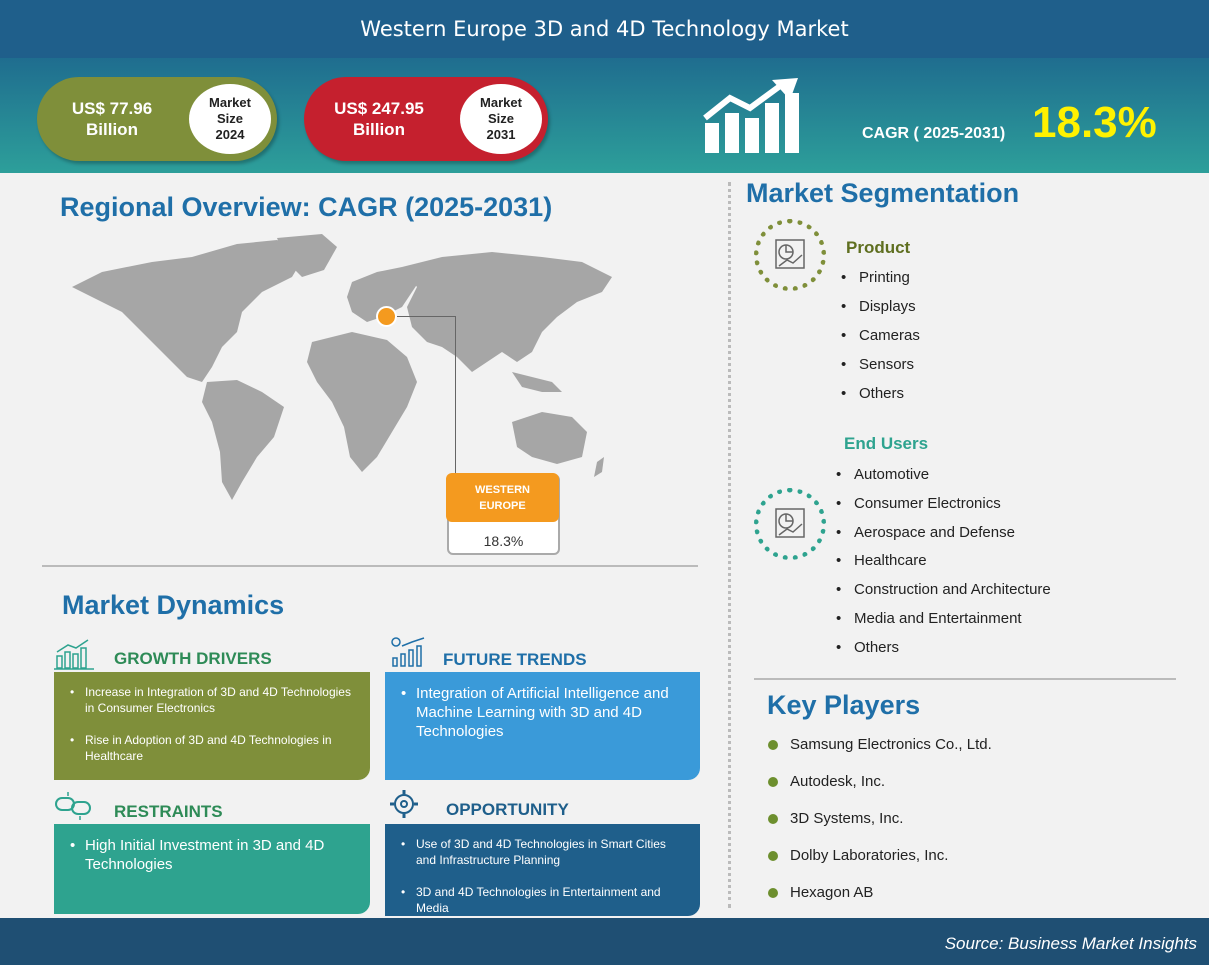 The width and height of the screenshot is (1209, 965). Describe the element at coordinates (112, 129) in the screenshot. I see `unit-2024: Billion` at that location.